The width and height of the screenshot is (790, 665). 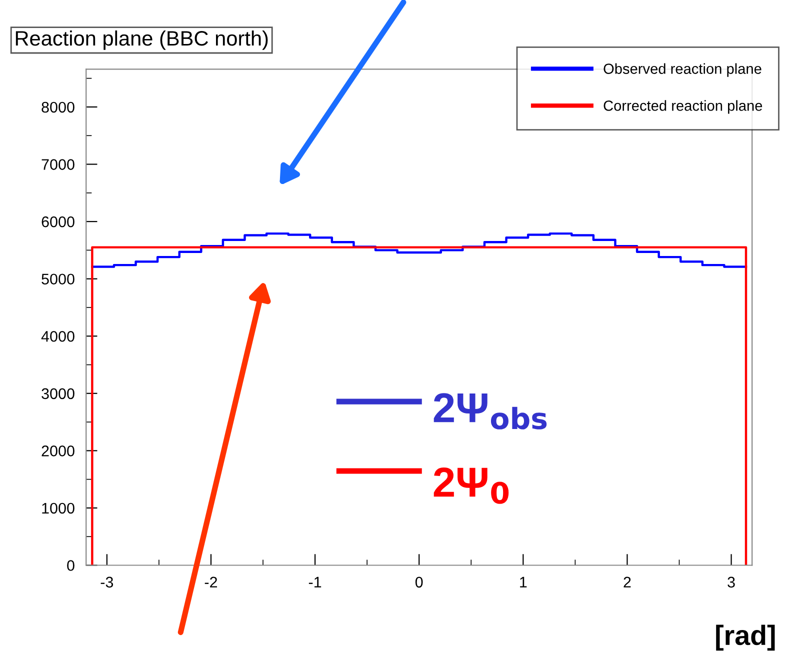 I want to click on annotation: 2Ψ$_{0}$, so click(x=471, y=485).